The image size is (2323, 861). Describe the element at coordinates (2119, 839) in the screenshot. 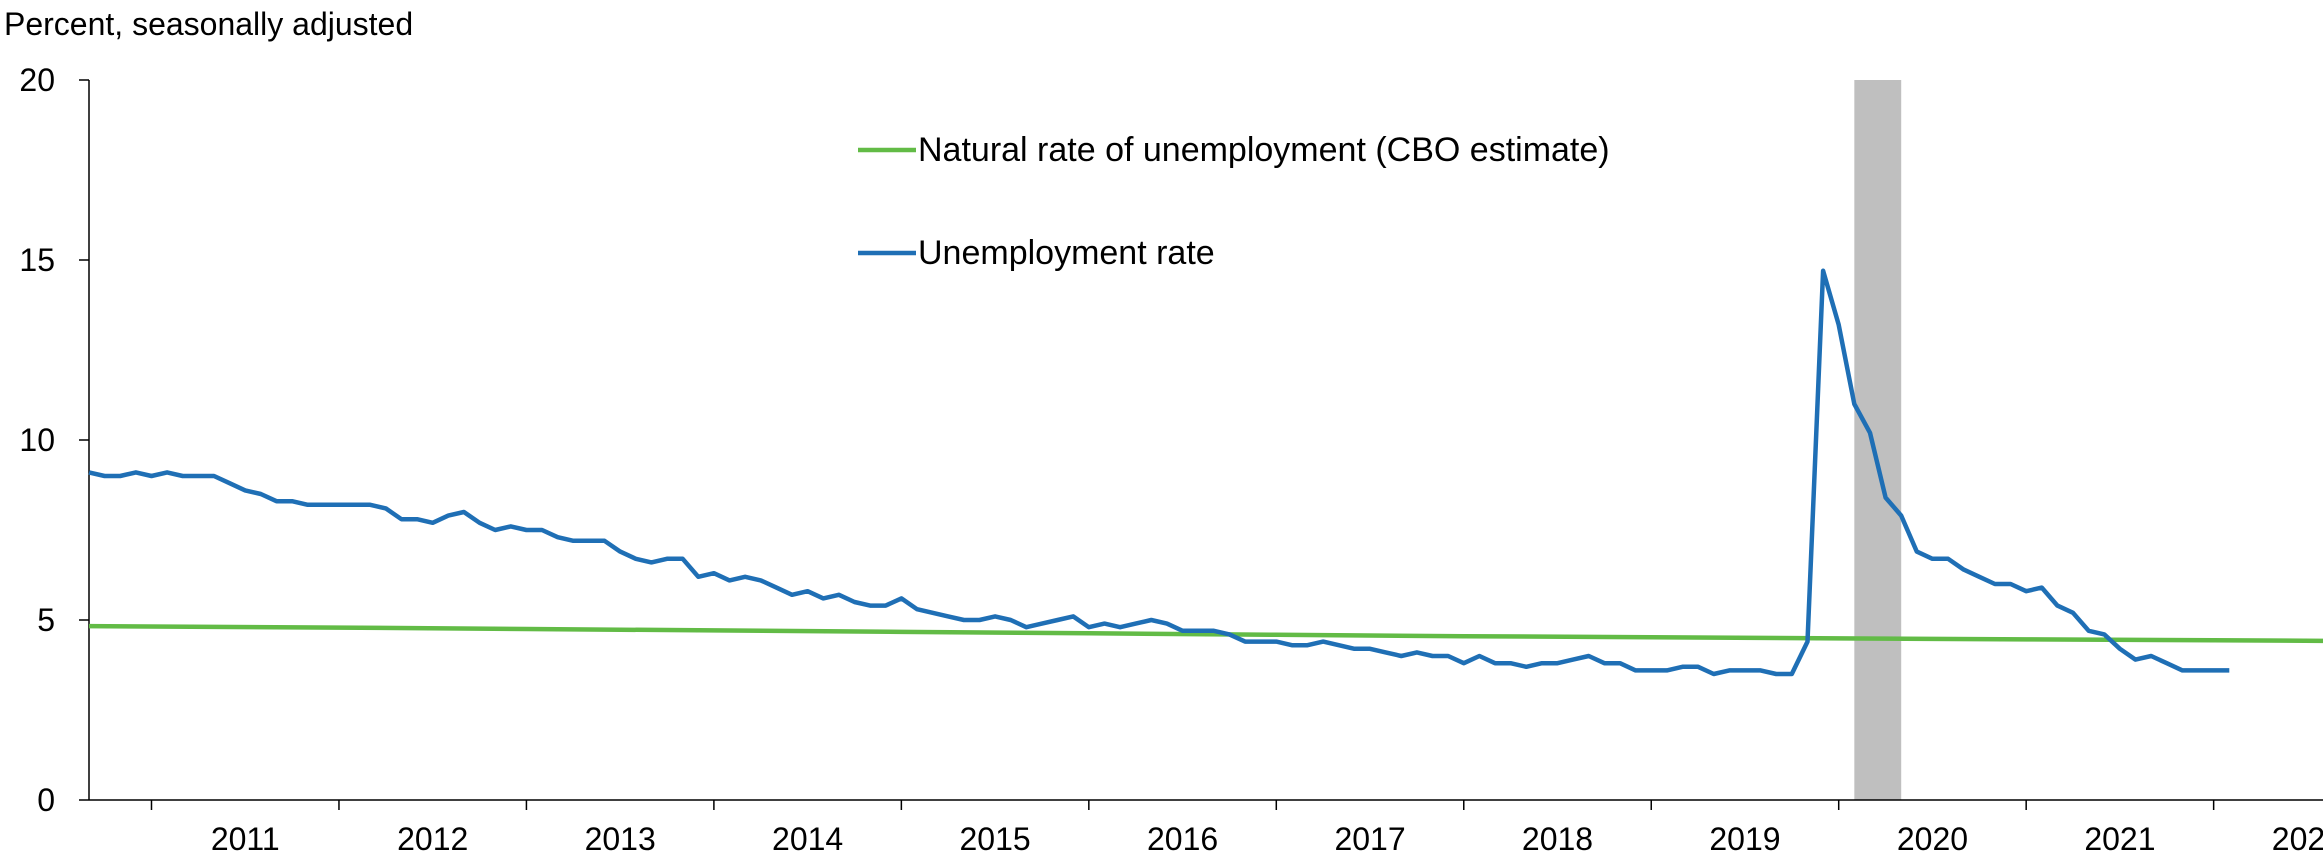

I see `x-tick-label: 2021` at that location.